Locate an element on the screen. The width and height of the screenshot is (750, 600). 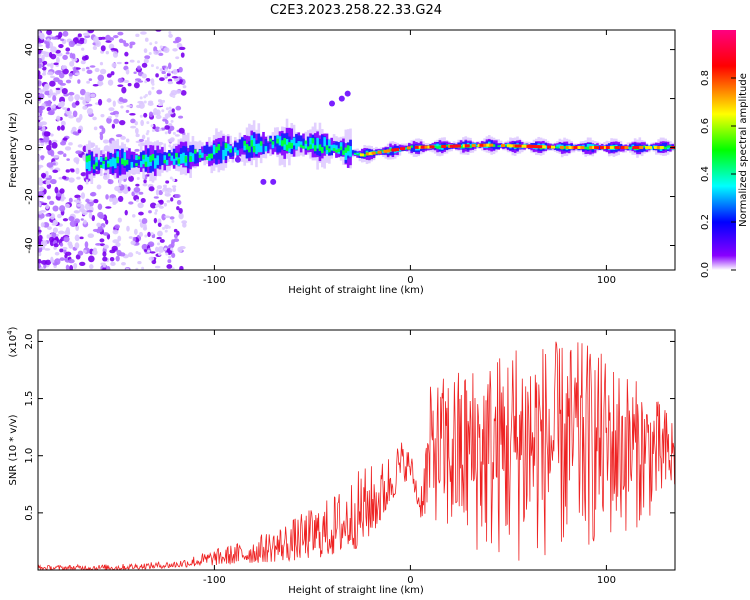
spec-ytick-label: -40 is located at coordinates (29, 245).